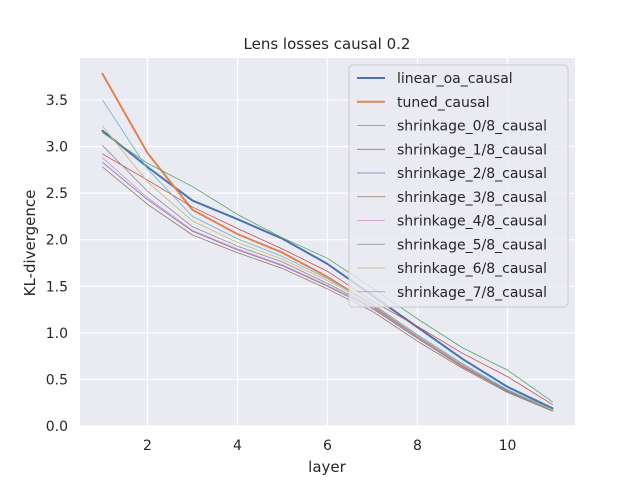 Image resolution: width=640 pixels, height=480 pixels. I want to click on legend-label-shrinkage-1-8-causal: shrinkage_1/8_causal, so click(472, 150).